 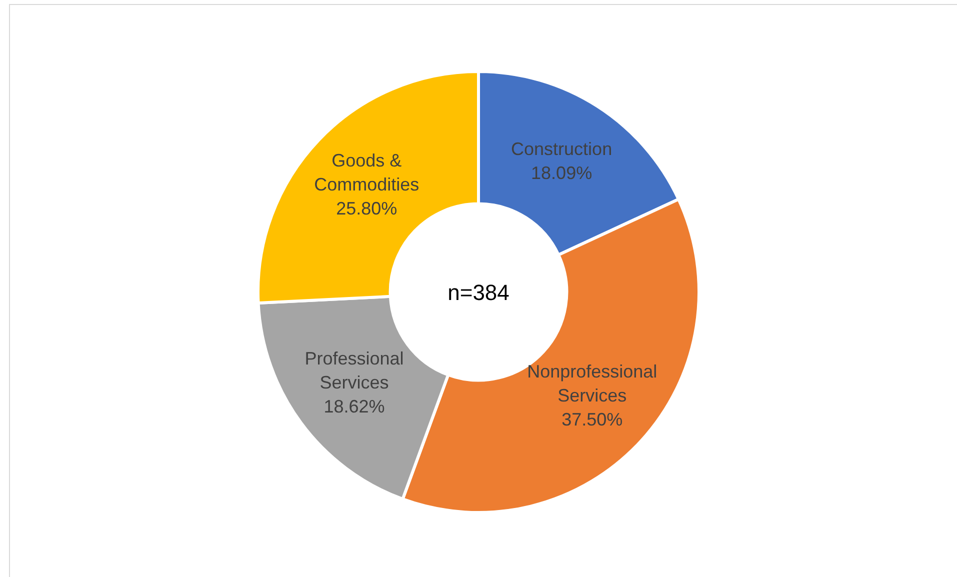 What do you see at coordinates (367, 172) in the screenshot?
I see `slice-label: Goods & Commodities` at bounding box center [367, 172].